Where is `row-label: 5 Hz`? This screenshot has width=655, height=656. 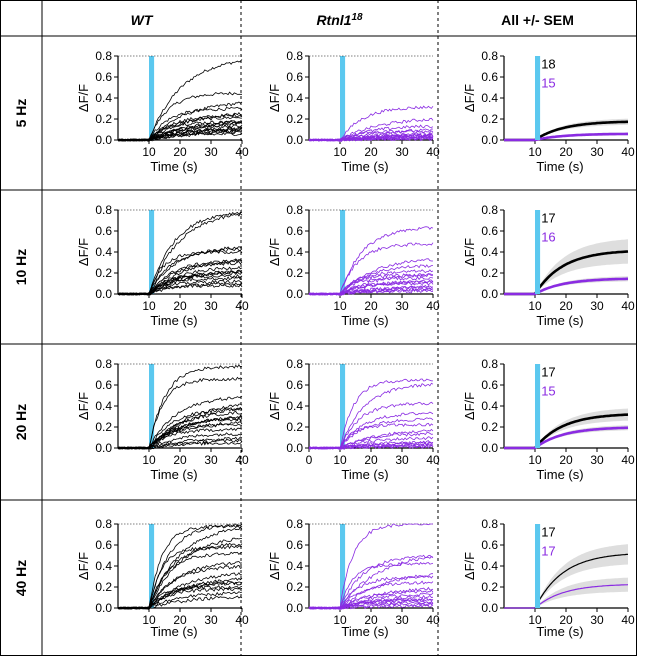
row-label: 5 Hz is located at coordinates (21, 113).